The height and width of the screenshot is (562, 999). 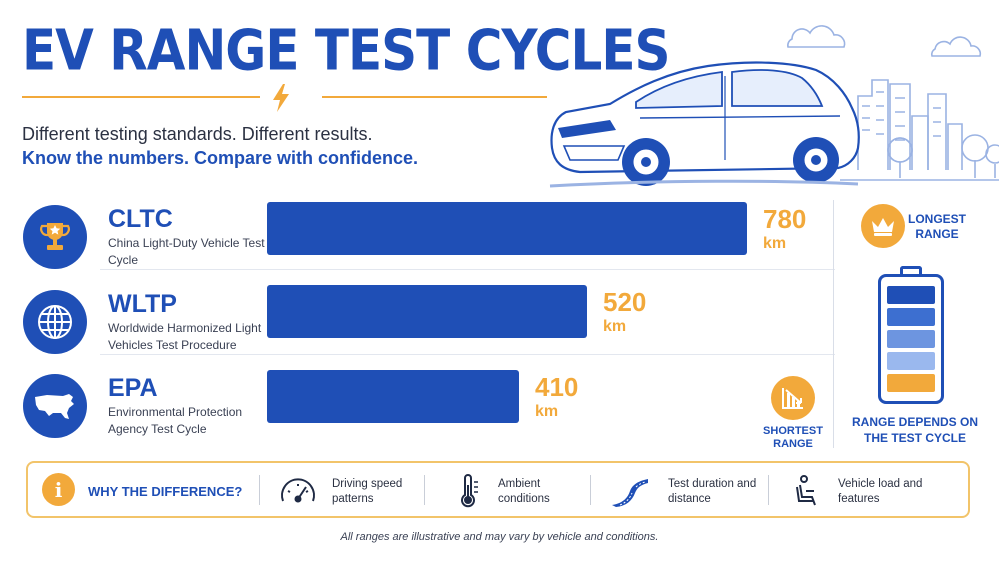 What do you see at coordinates (507, 228) in the screenshot?
I see `bar-cltc` at bounding box center [507, 228].